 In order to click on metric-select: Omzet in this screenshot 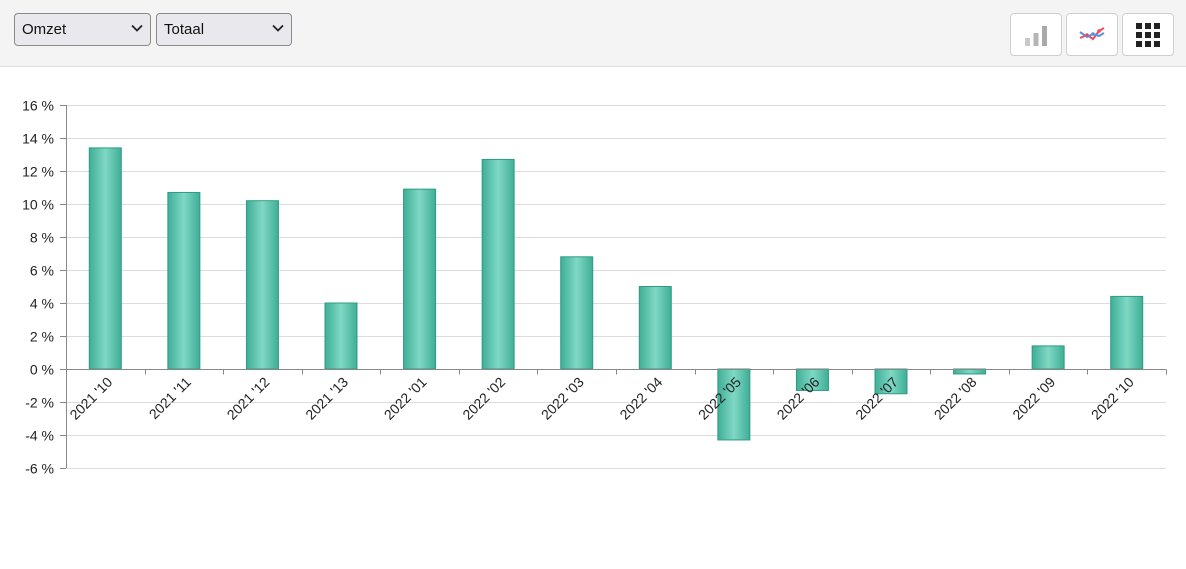, I will do `click(82, 29)`.